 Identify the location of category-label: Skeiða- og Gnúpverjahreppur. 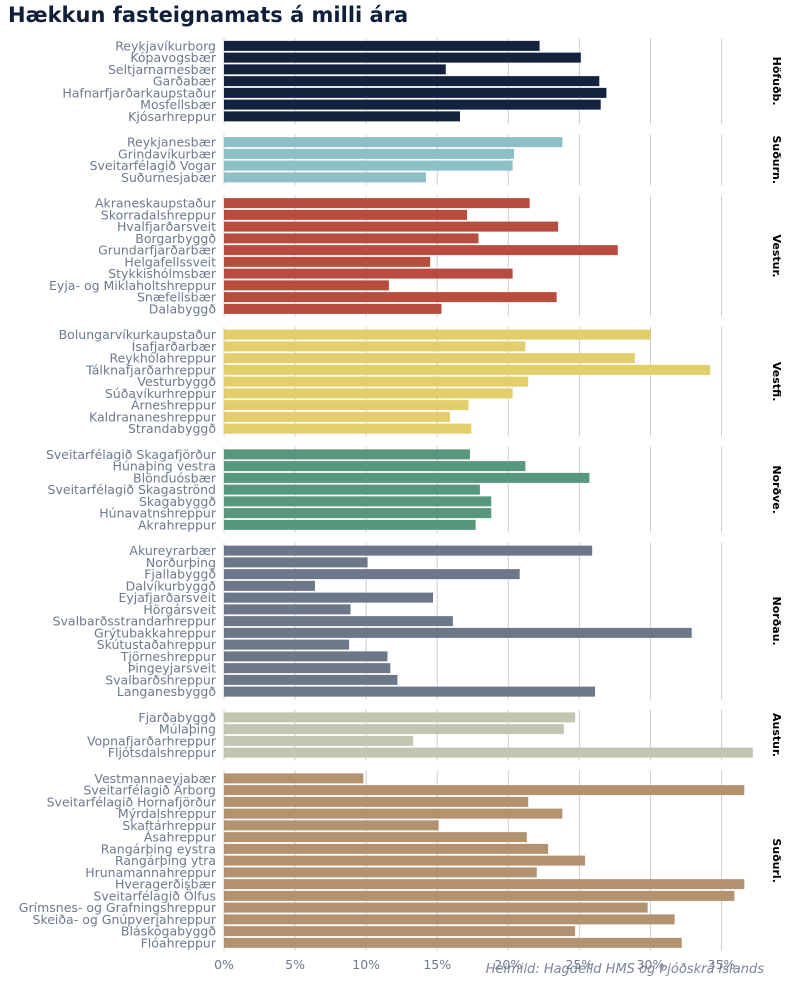
(125, 919).